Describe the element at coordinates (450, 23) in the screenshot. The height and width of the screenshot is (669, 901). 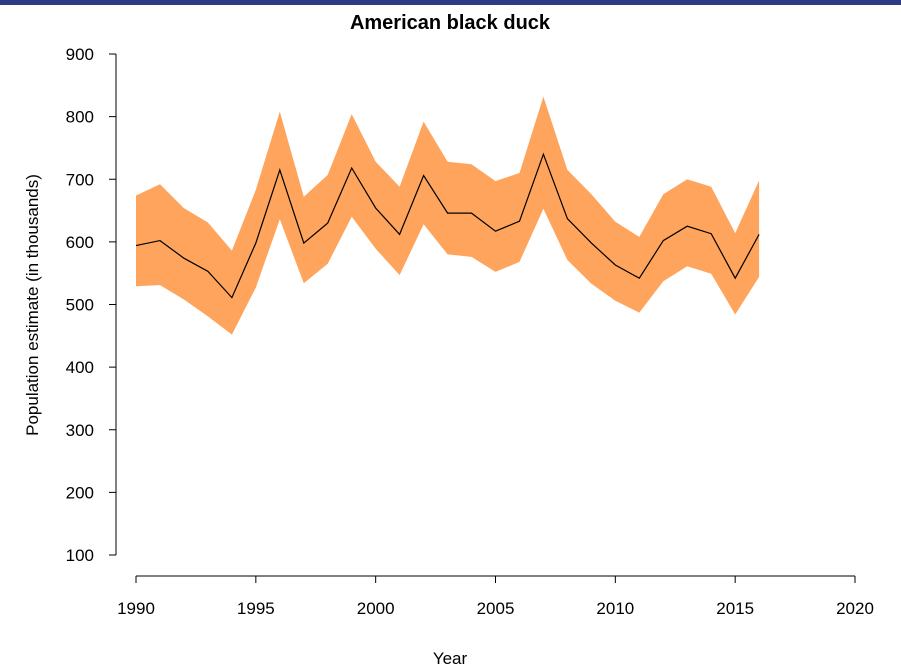
I see `chart-title: American black duck` at that location.